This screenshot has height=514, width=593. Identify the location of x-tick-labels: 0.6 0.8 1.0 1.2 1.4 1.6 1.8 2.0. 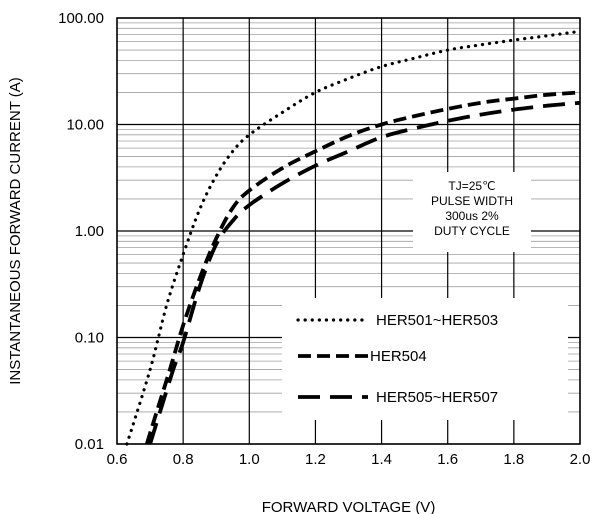
(349, 459).